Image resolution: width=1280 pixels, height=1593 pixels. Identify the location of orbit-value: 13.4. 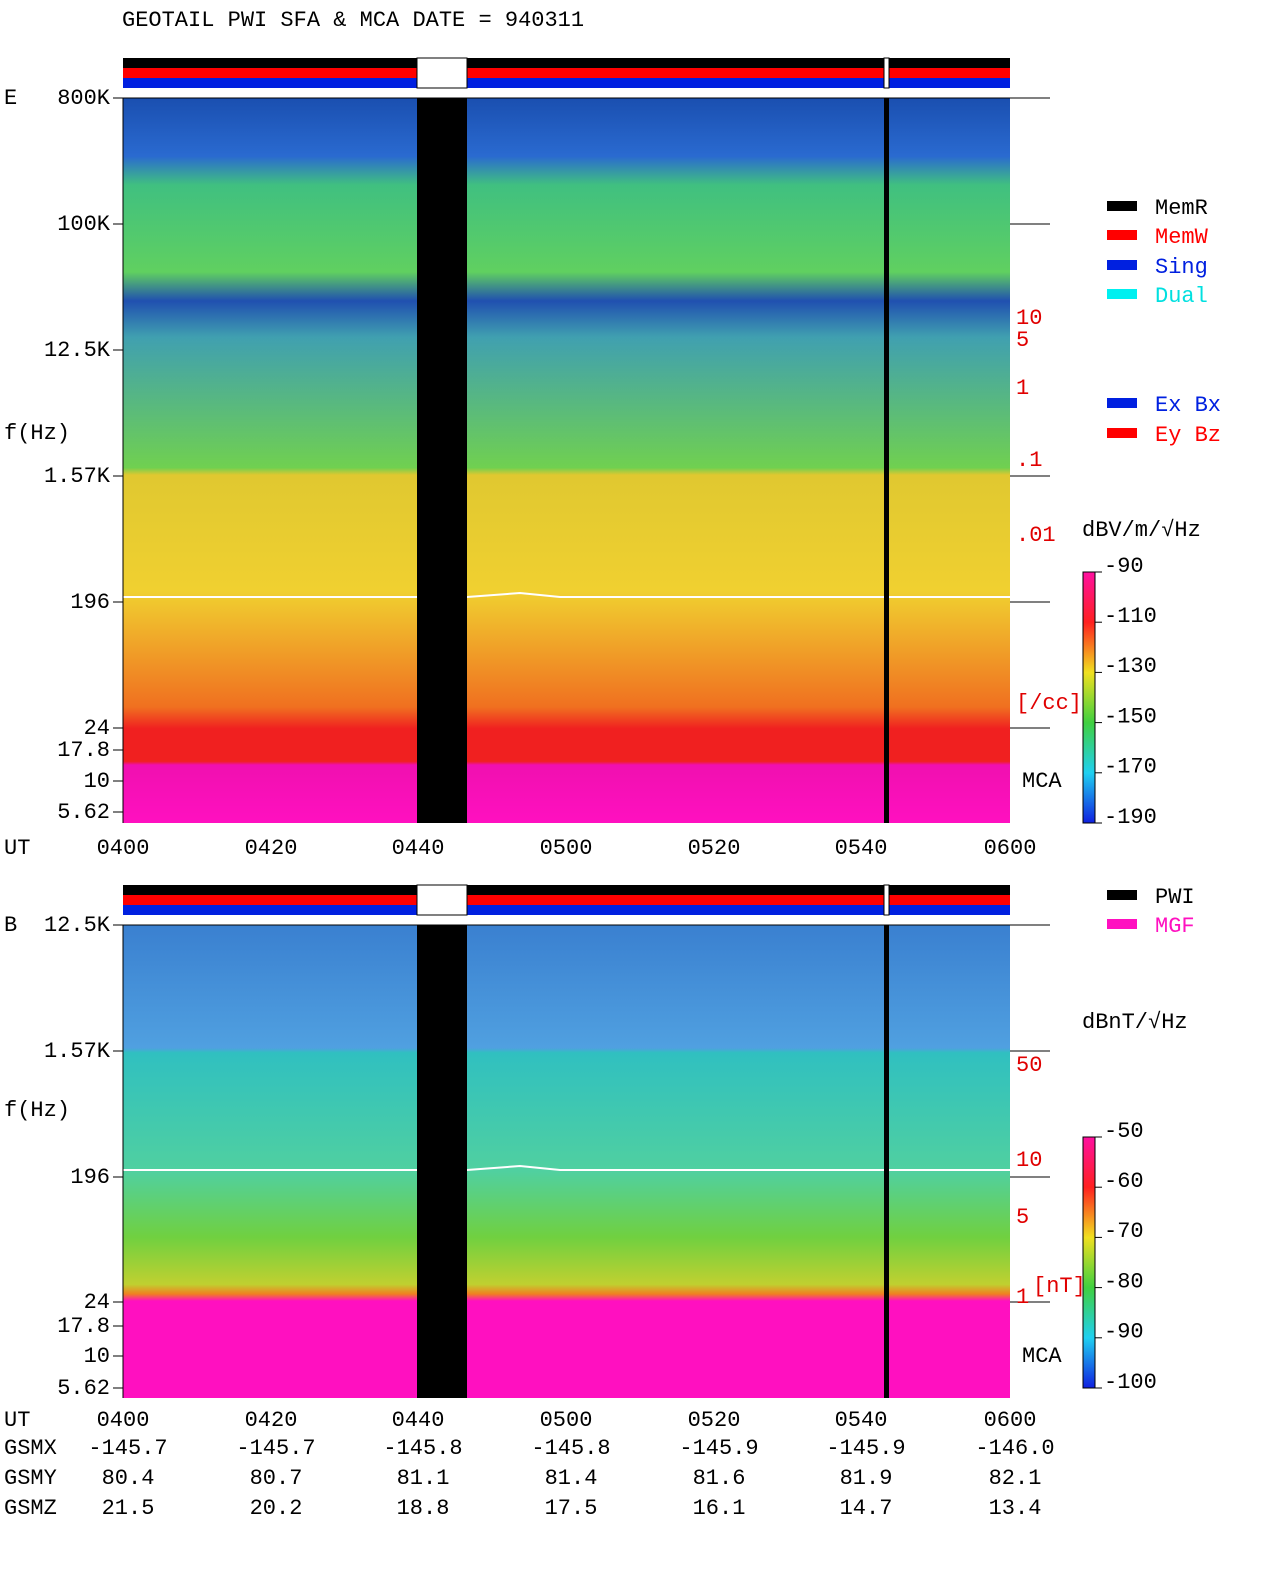
(1015, 1508).